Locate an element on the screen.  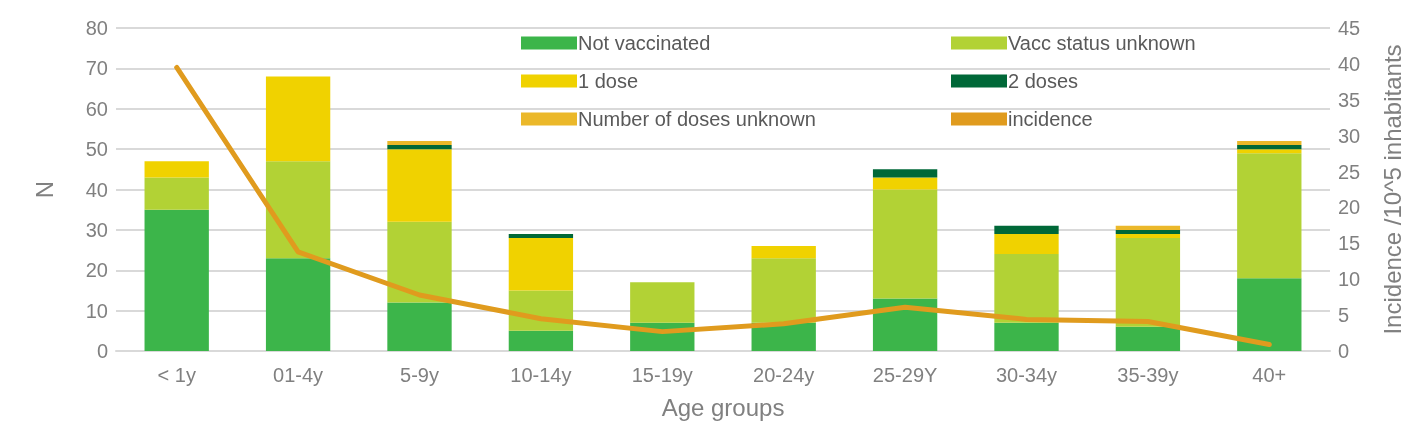
y2-tick-label: 15 is located at coordinates (1349, 243).